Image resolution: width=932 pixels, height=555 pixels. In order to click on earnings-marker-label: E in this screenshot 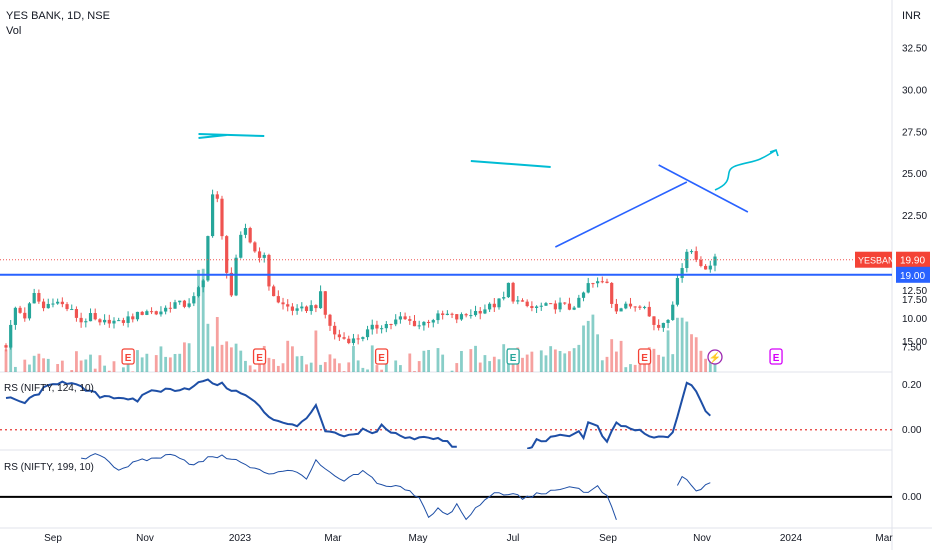, I will do `click(381, 358)`.